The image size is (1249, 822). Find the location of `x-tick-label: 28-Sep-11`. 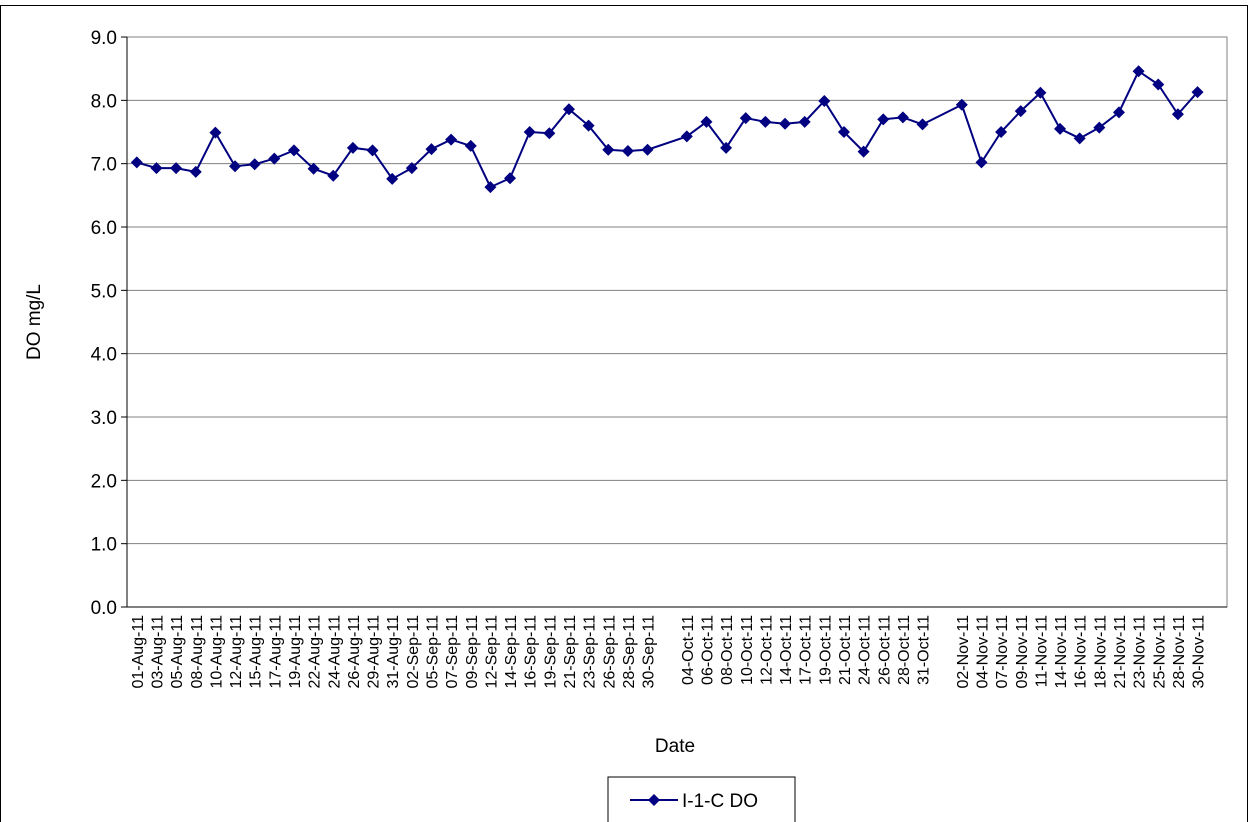

x-tick-label: 28-Sep-11 is located at coordinates (629, 652).